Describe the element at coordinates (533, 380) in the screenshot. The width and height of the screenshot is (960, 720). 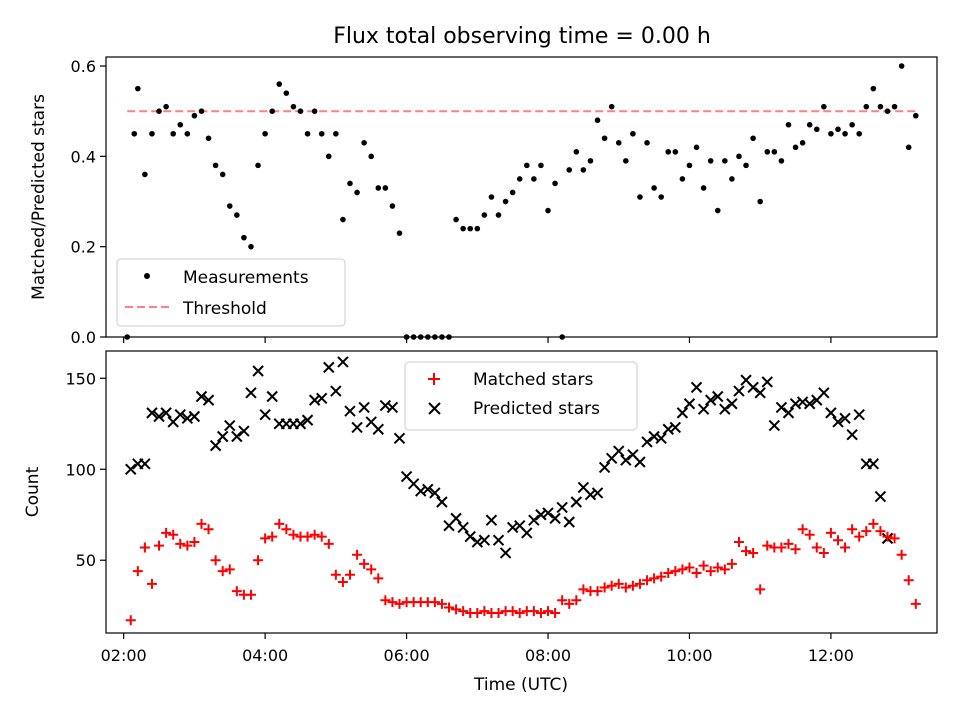
I see `legend-matched-label: Matched stars` at that location.